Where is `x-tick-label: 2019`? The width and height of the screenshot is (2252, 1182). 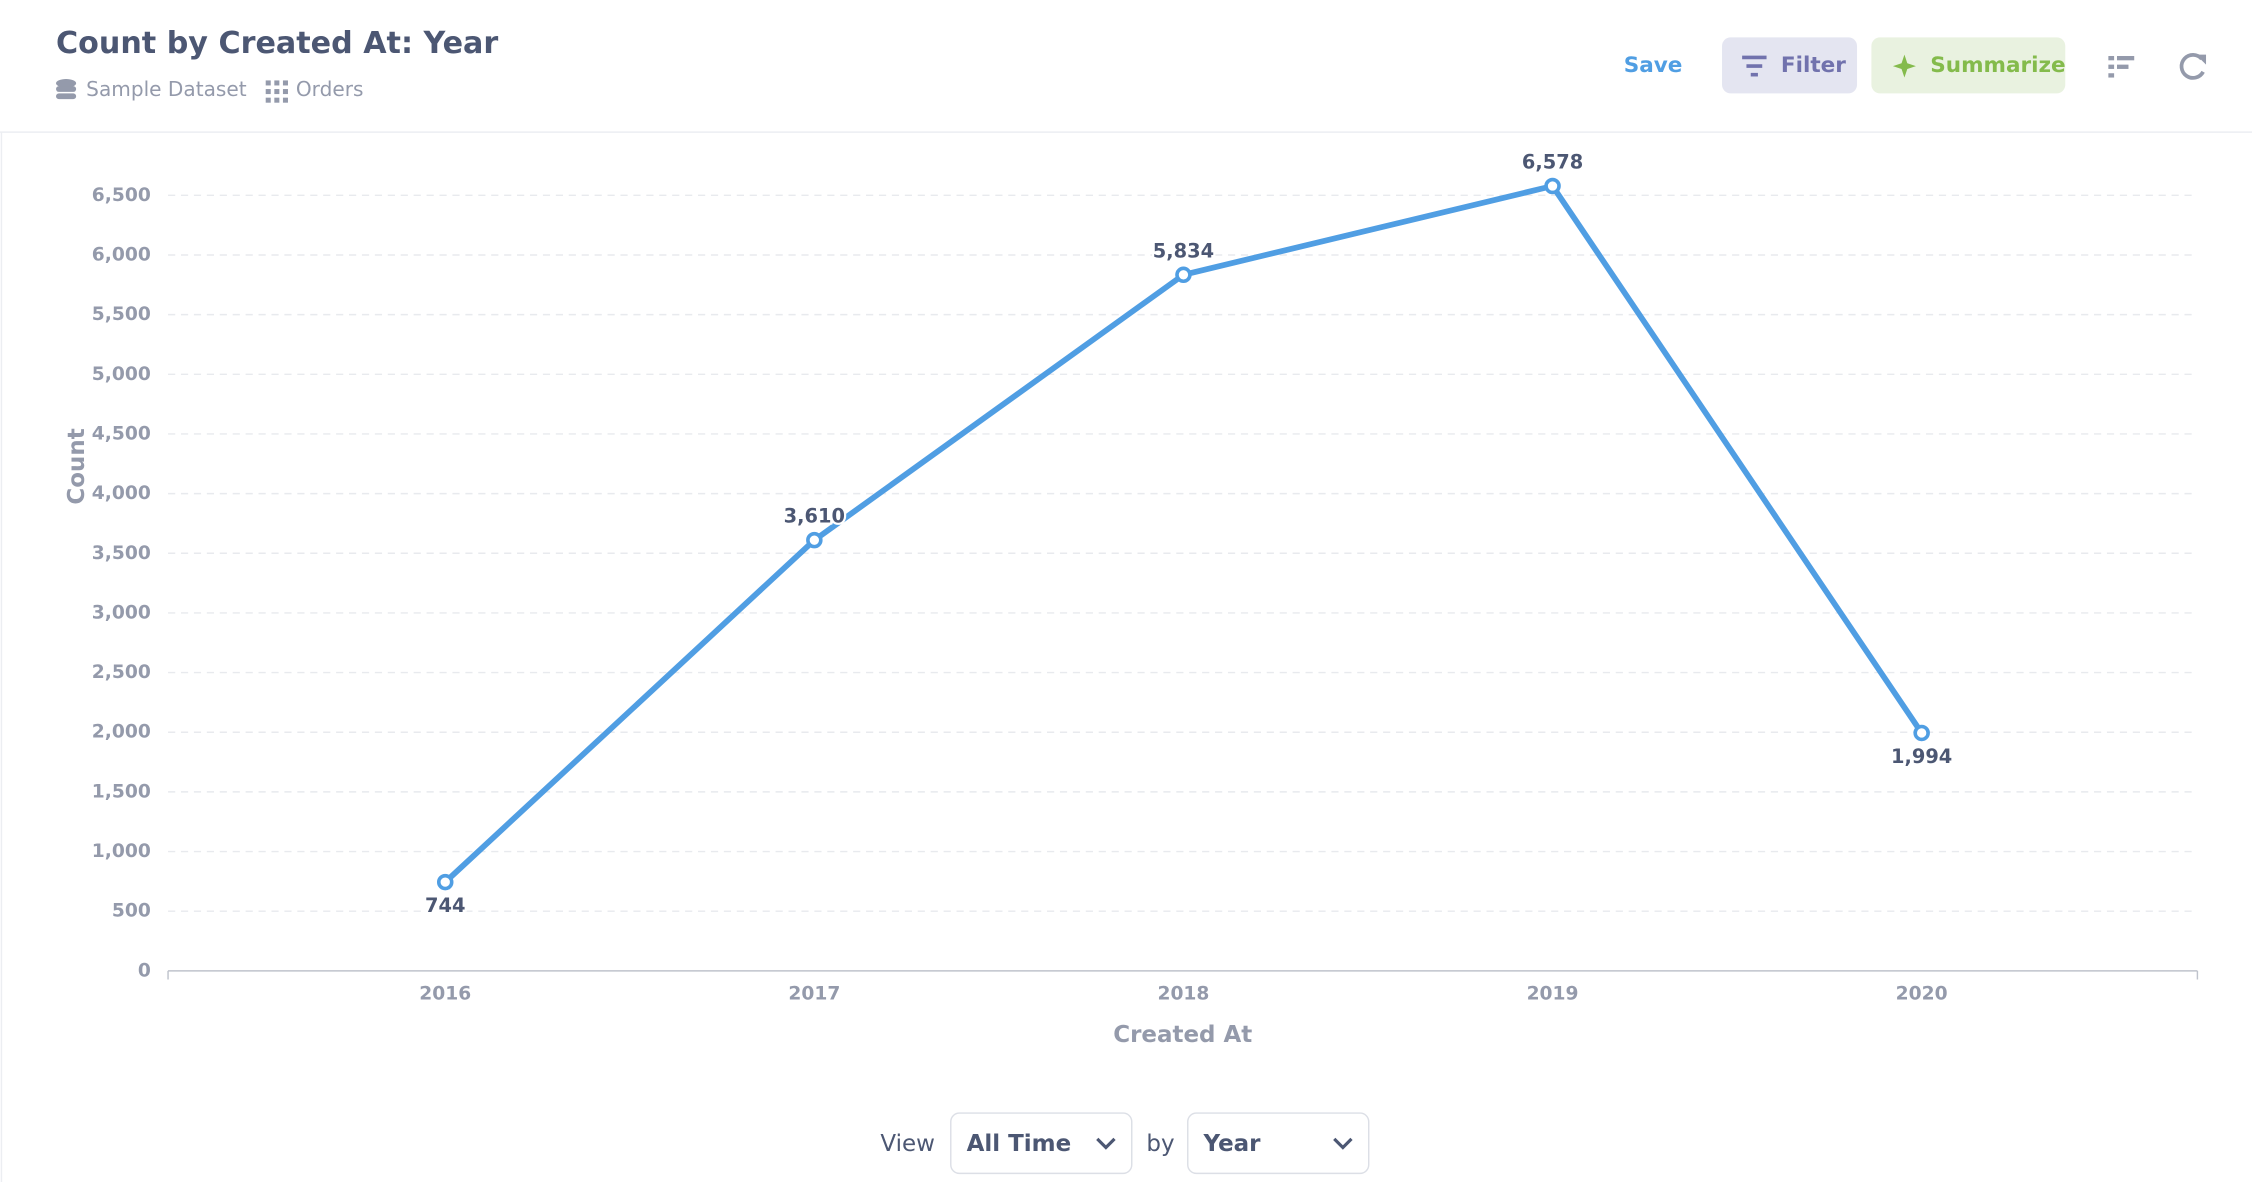 x-tick-label: 2019 is located at coordinates (1553, 993).